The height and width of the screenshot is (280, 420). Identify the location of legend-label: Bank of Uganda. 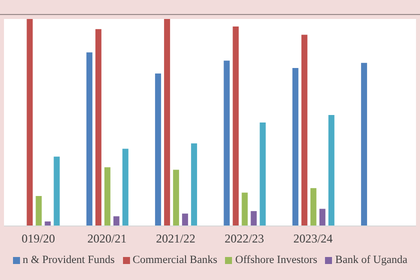
(371, 260).